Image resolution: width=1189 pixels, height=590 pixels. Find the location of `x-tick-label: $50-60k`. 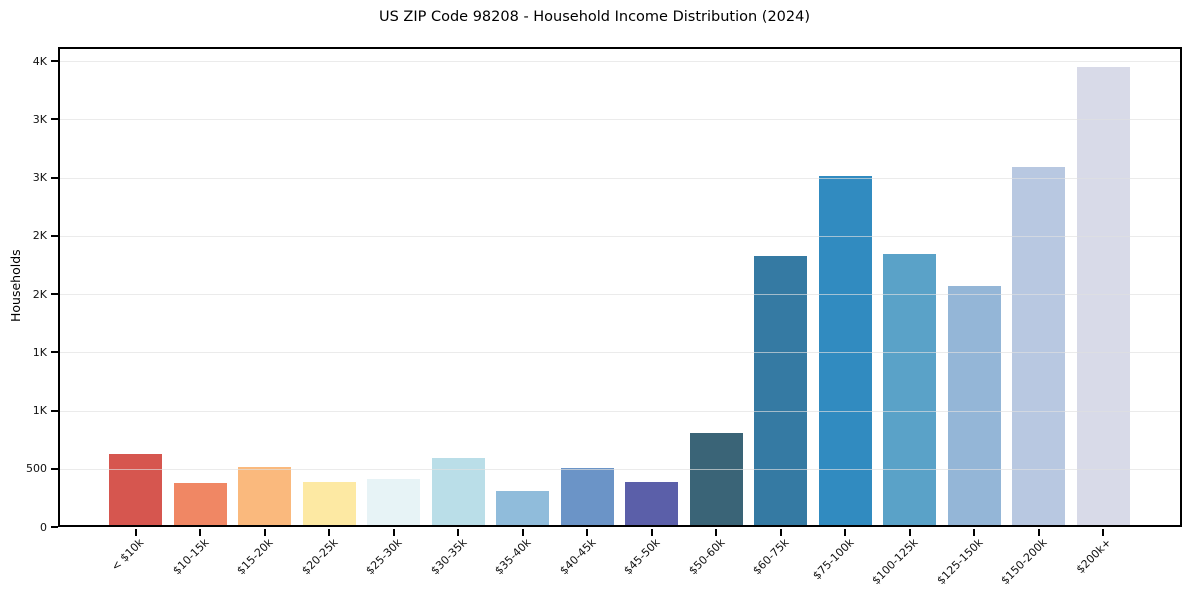

x-tick-label: $50-60k is located at coordinates (706, 557).